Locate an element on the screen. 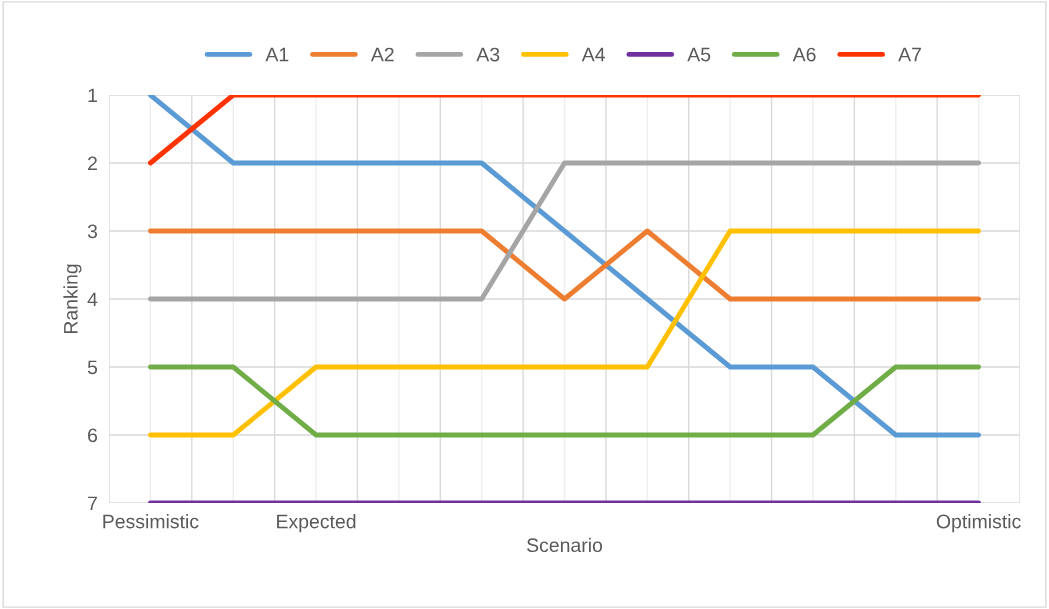  y-tick-label: 2 is located at coordinates (92, 163).